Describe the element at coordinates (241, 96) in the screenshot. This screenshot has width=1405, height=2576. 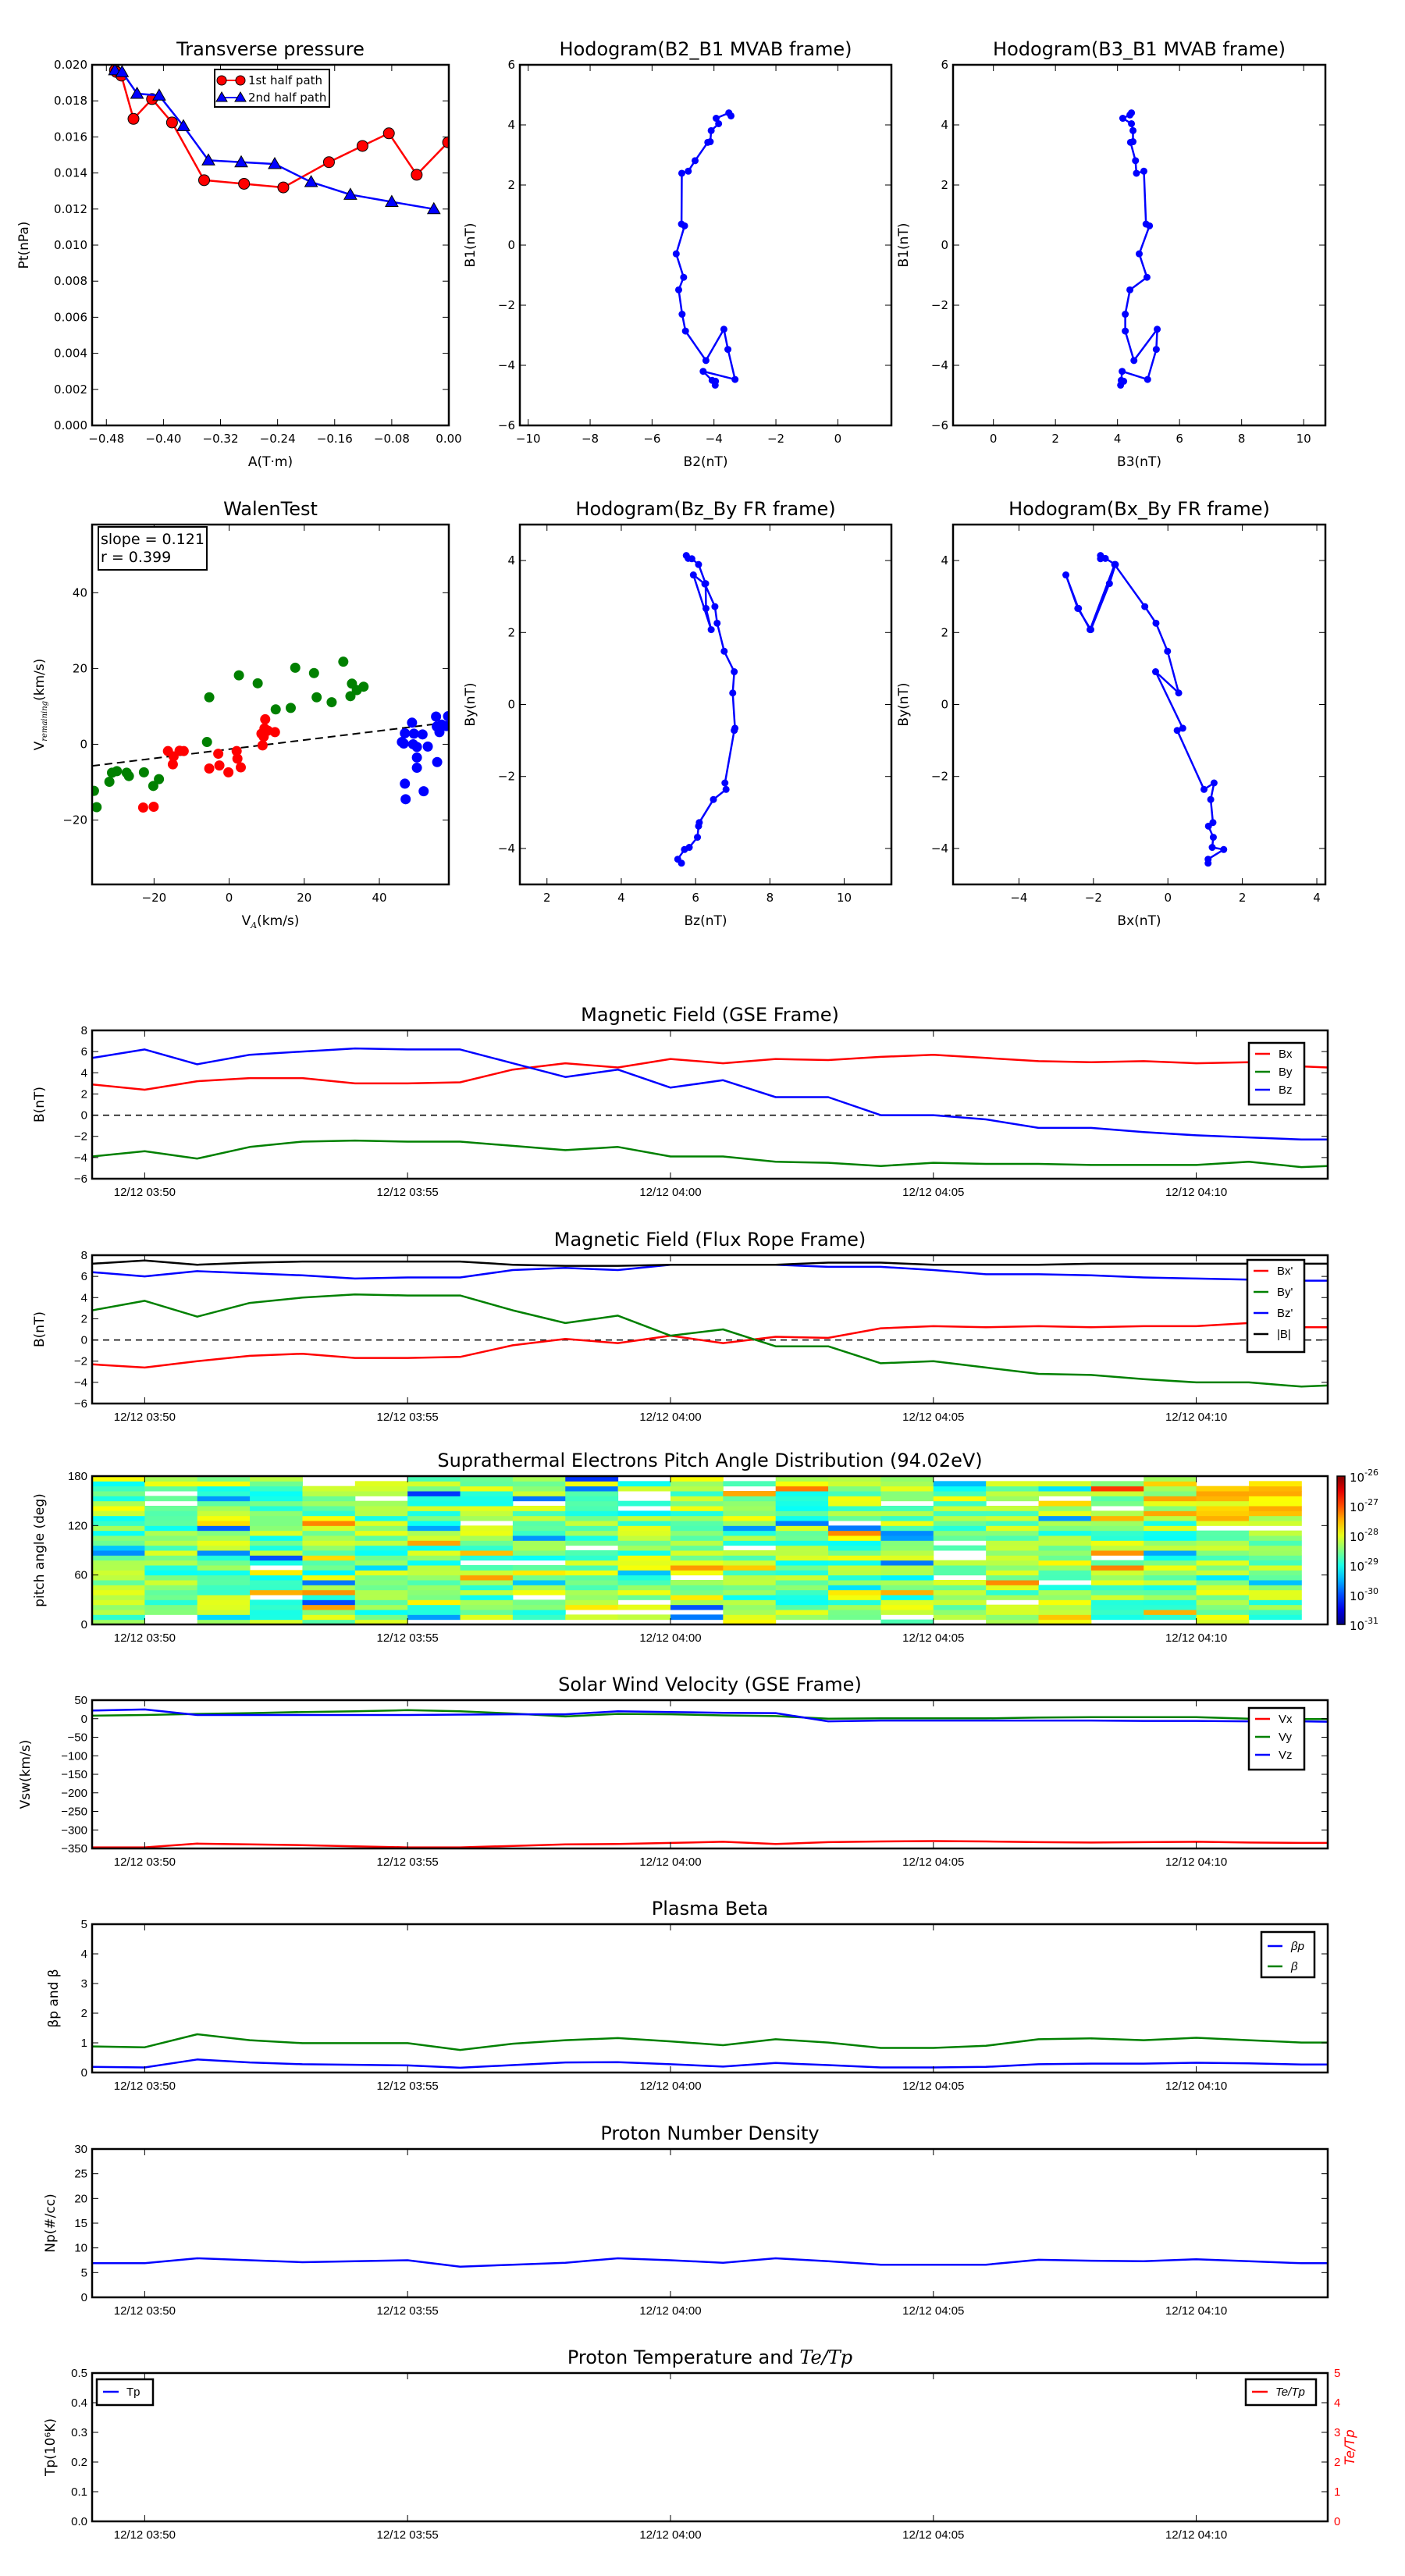
I see `legend-marker` at that location.